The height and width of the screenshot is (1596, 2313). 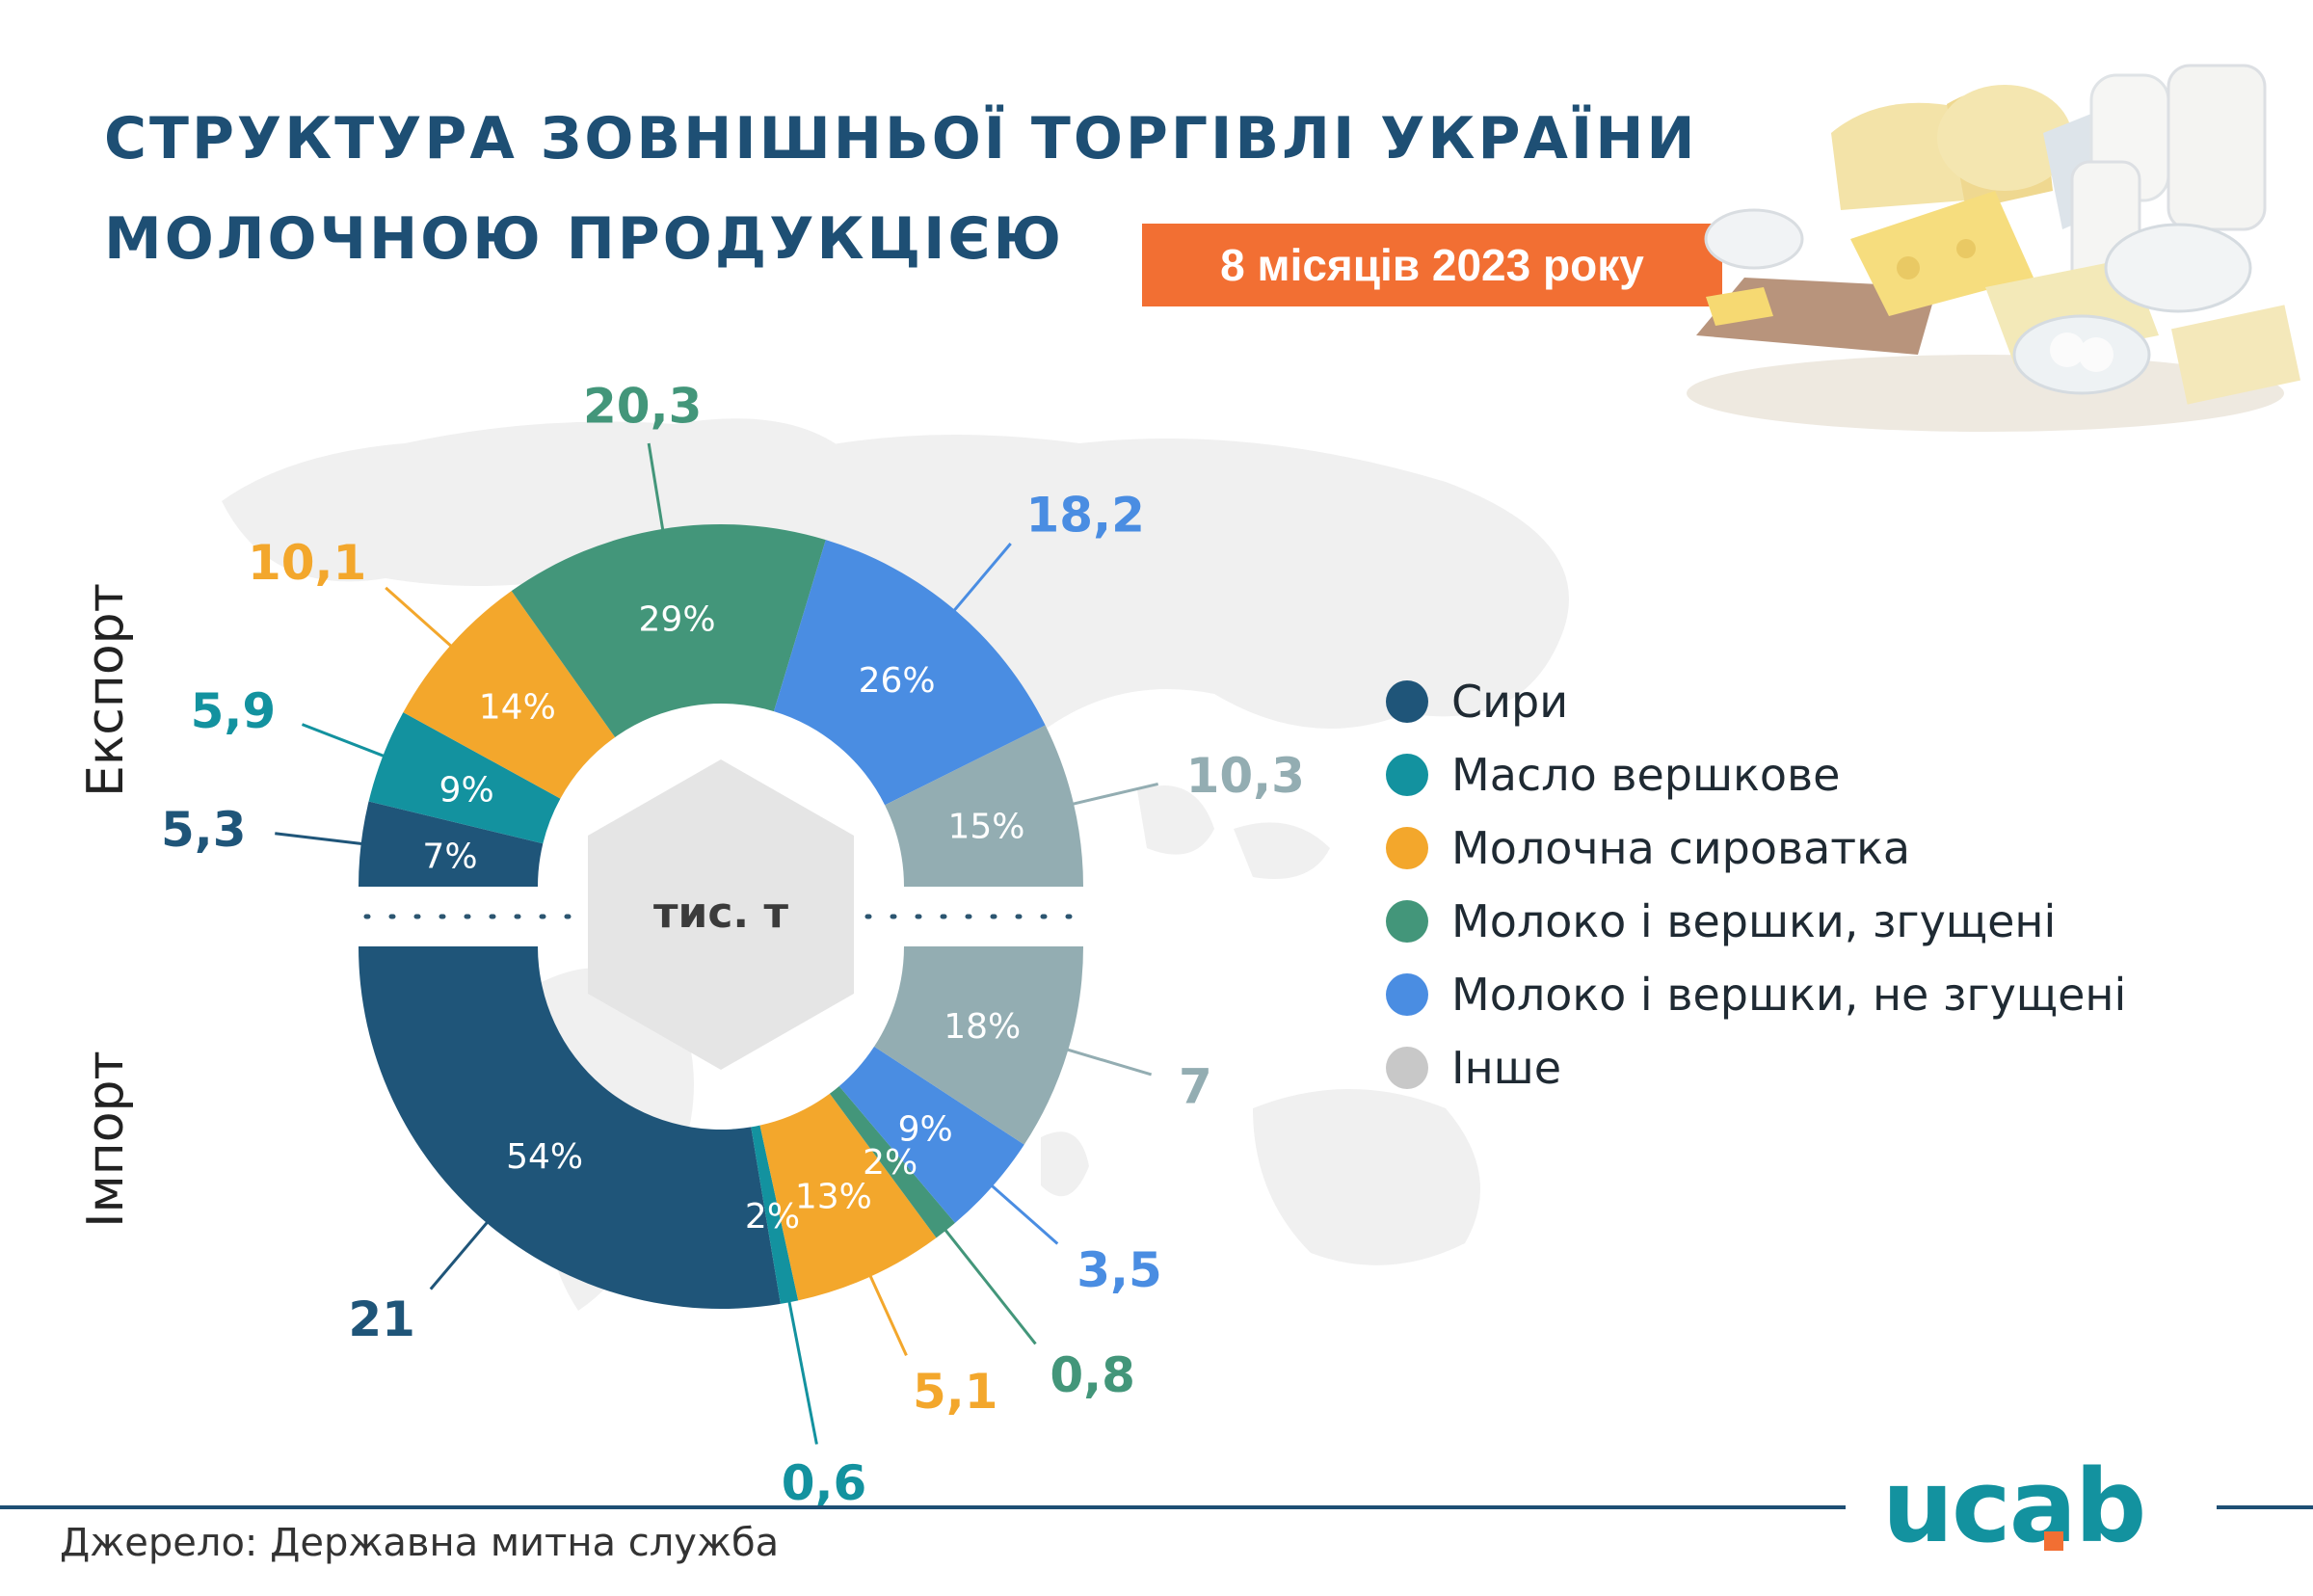 What do you see at coordinates (825, 1483) in the screenshot?
I see `import-масло-вершкове-value-label: 0,6` at bounding box center [825, 1483].